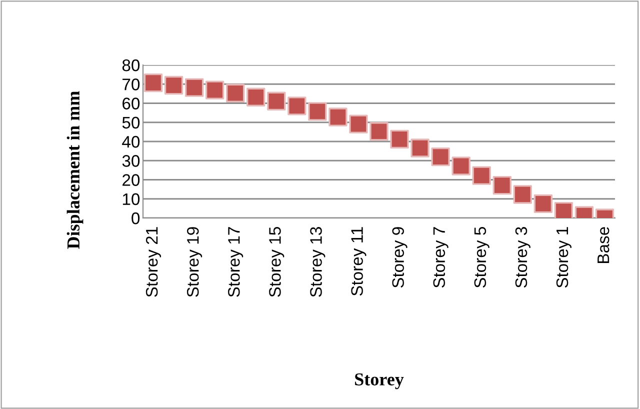  Describe the element at coordinates (131, 142) in the screenshot. I see `y-tick-label: 40` at that location.